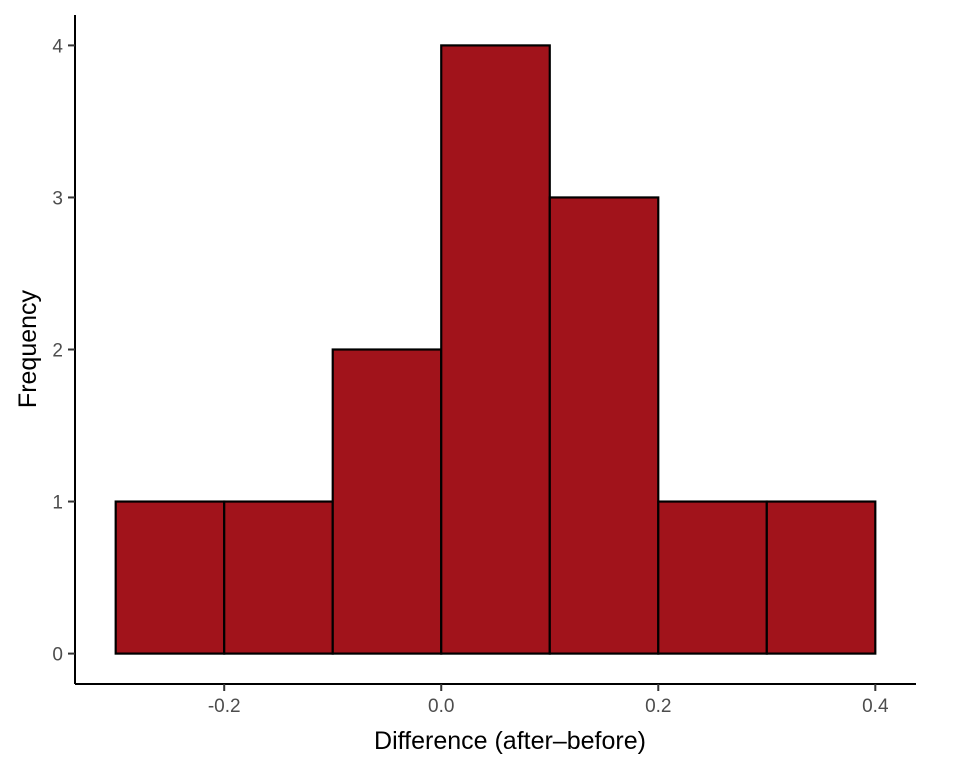  Describe the element at coordinates (658, 706) in the screenshot. I see `x-tick-label-2: 0.2` at that location.